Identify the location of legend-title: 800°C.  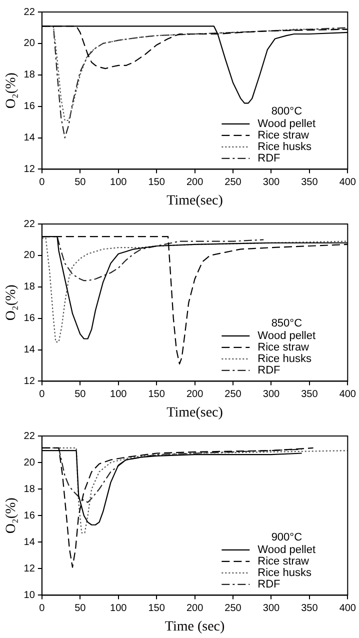
(286, 111).